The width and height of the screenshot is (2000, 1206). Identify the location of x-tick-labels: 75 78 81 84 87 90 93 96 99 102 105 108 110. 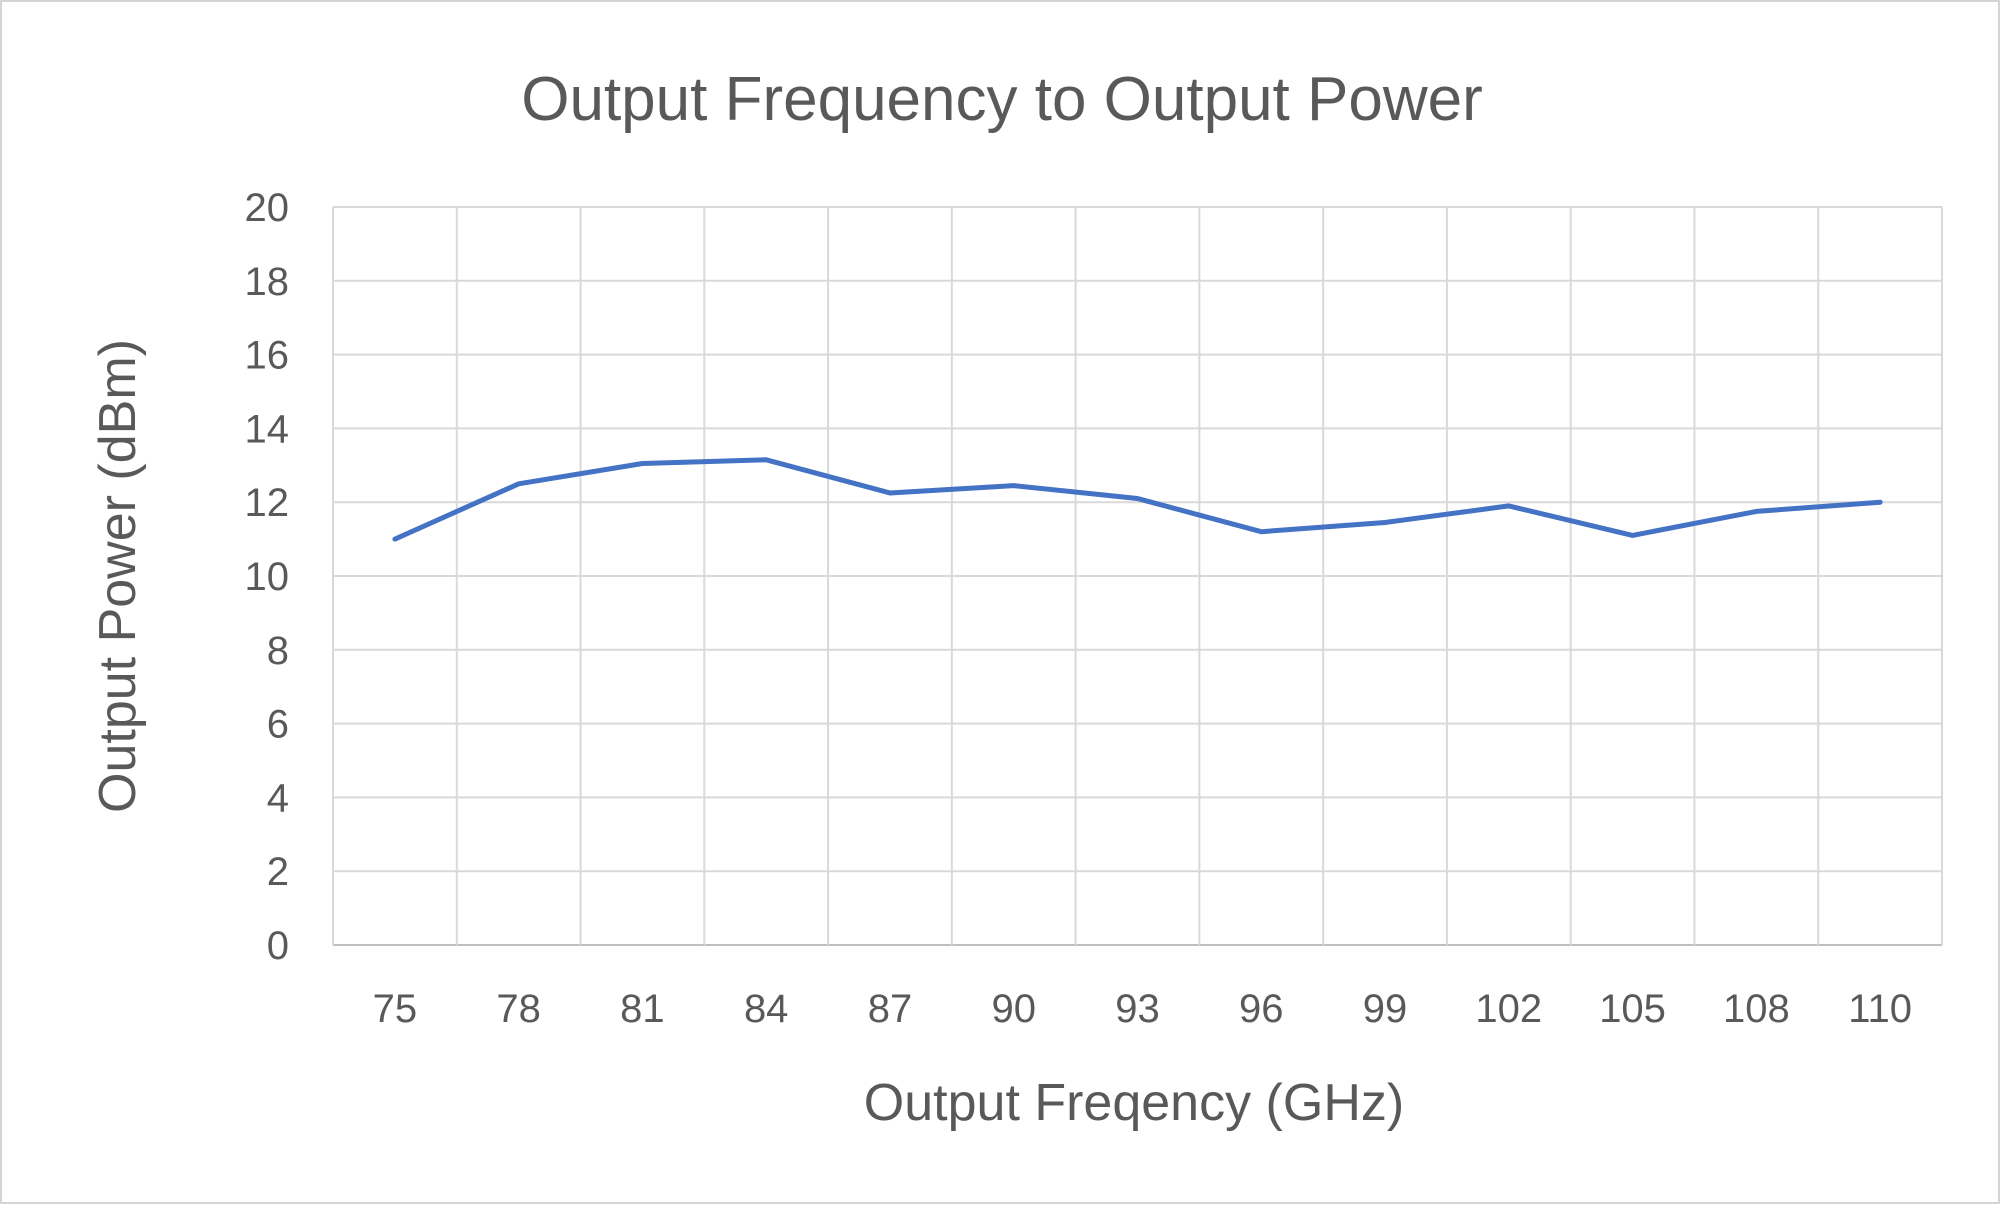
(1142, 1009).